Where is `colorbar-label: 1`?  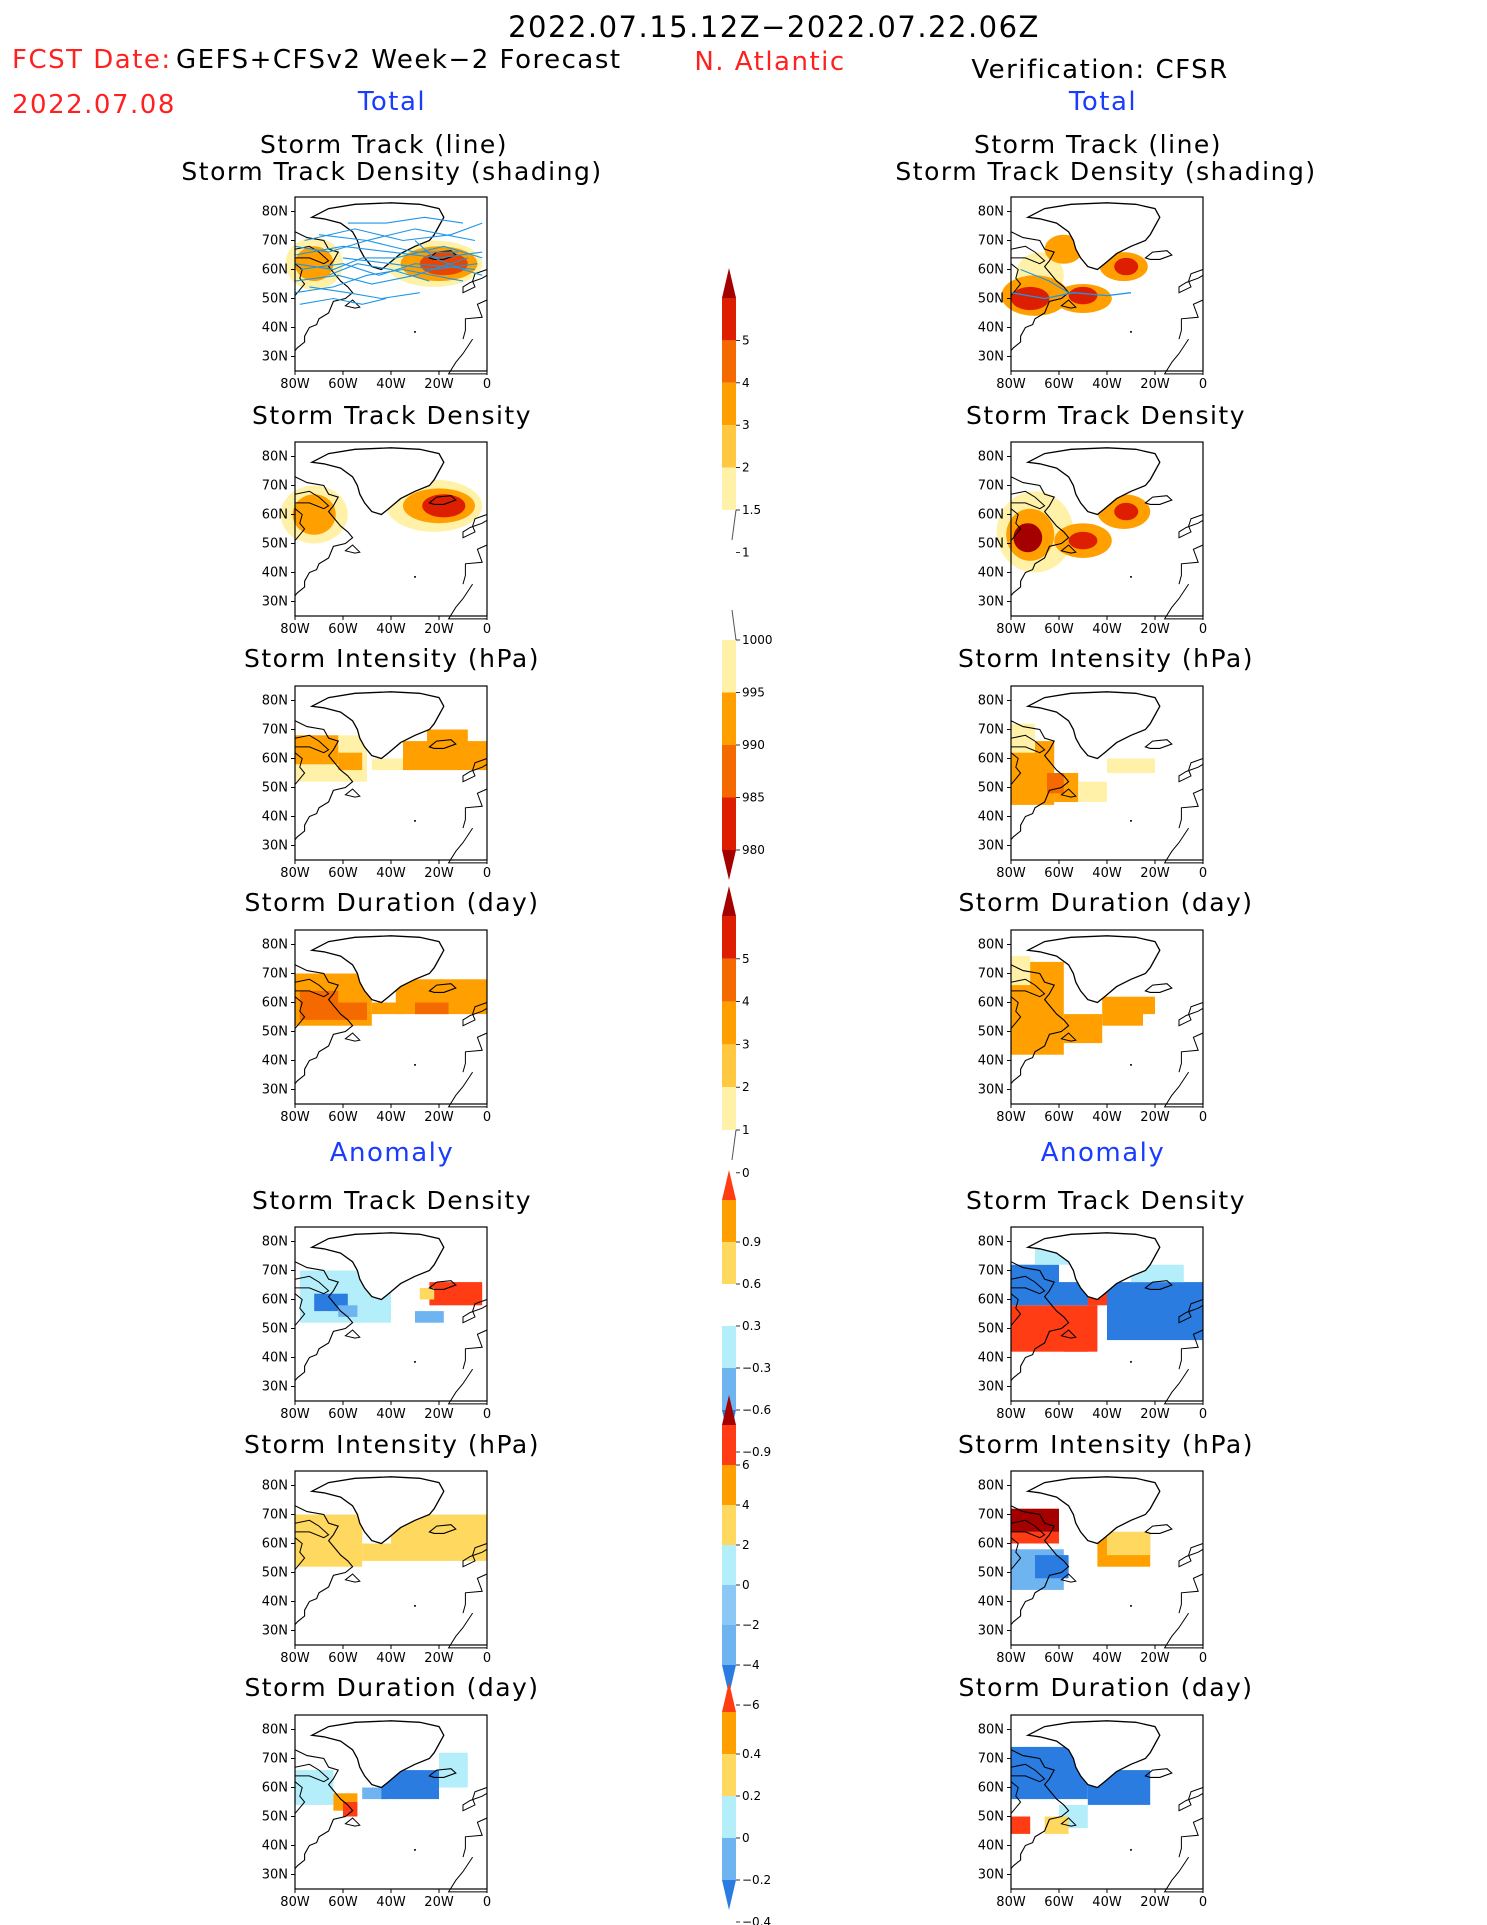 colorbar-label: 1 is located at coordinates (746, 1130).